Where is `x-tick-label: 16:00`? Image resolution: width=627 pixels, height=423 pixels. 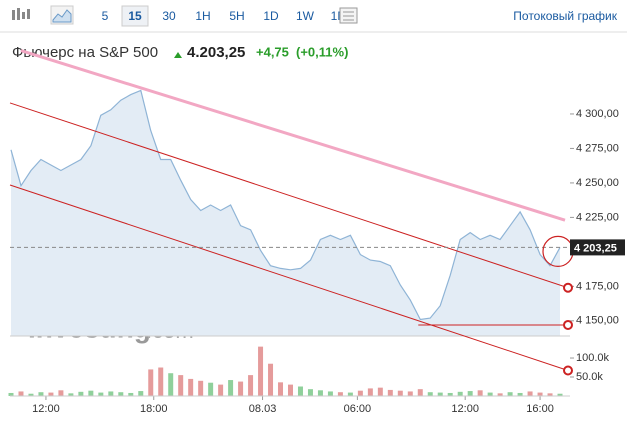 x-tick-label: 16:00 is located at coordinates (540, 409).